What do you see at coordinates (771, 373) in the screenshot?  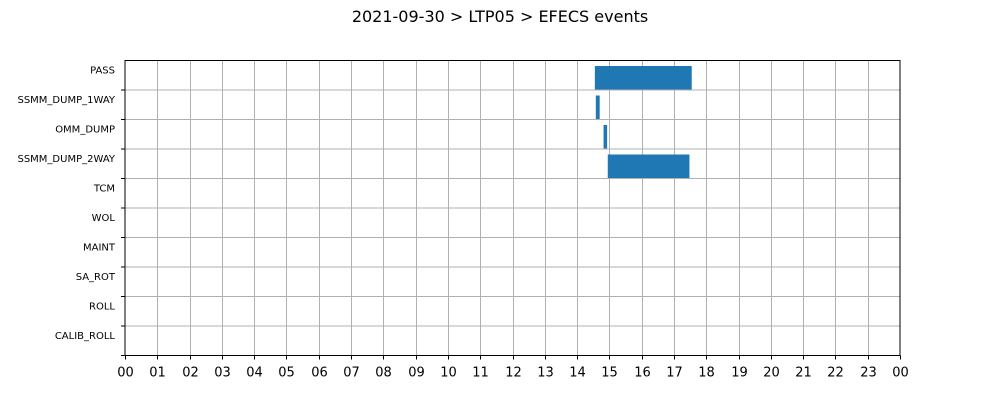 I see `x-tick-label: 20` at bounding box center [771, 373].